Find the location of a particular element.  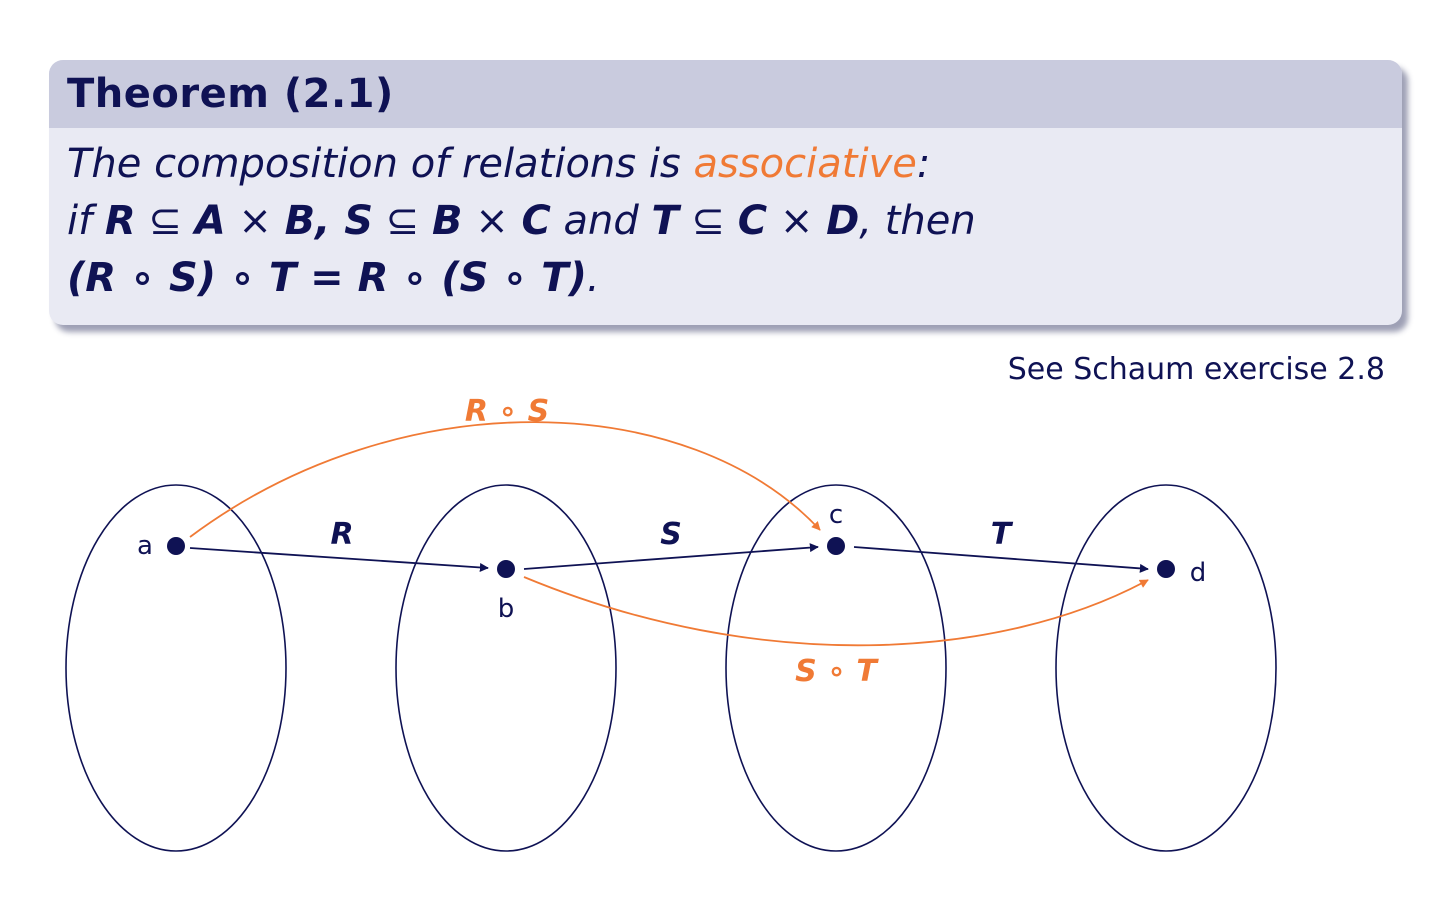

point-label-b: b is located at coordinates (506, 609).